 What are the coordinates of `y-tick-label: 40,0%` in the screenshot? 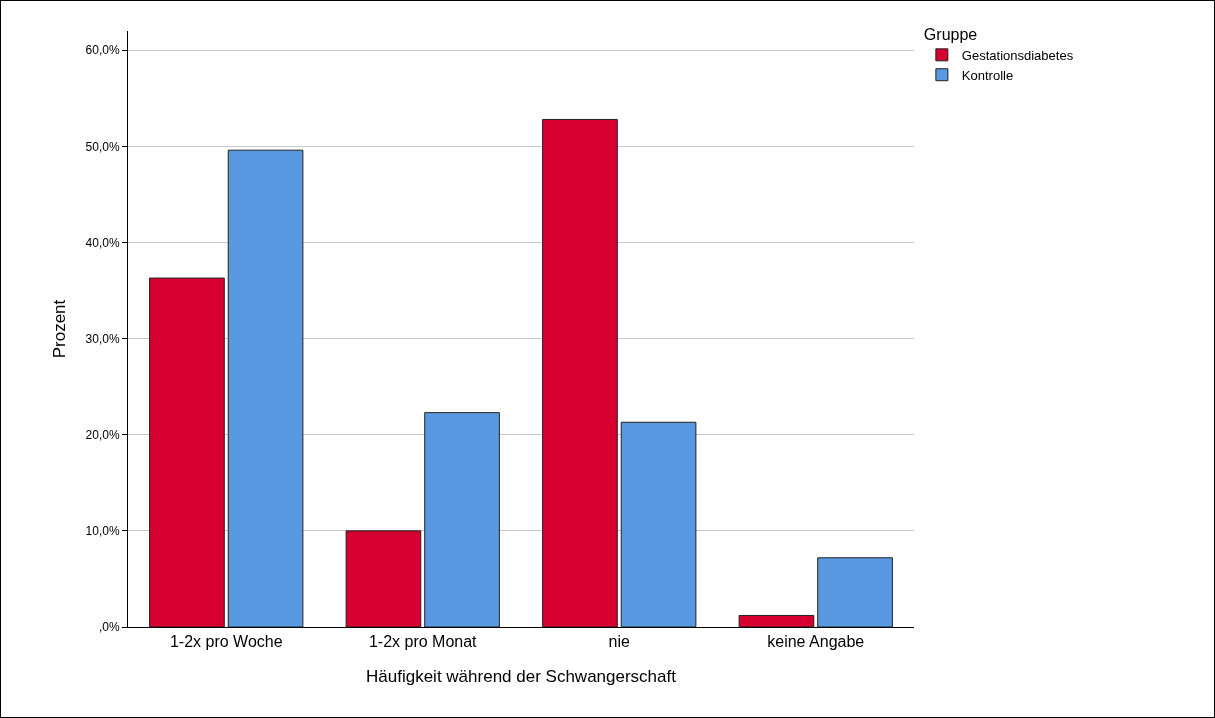 It's located at (102, 242).